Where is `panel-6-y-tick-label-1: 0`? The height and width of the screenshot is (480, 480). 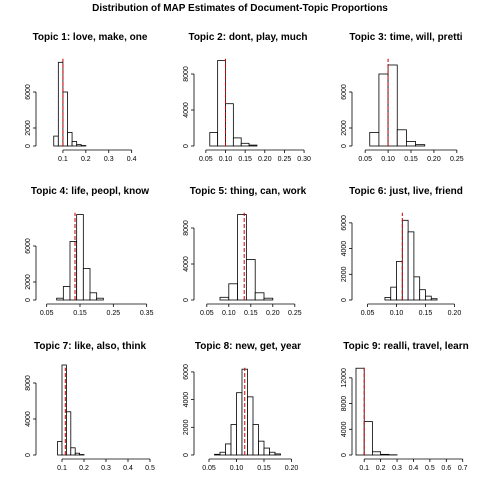
panel-6-y-tick-label-1: 0 is located at coordinates (344, 300).